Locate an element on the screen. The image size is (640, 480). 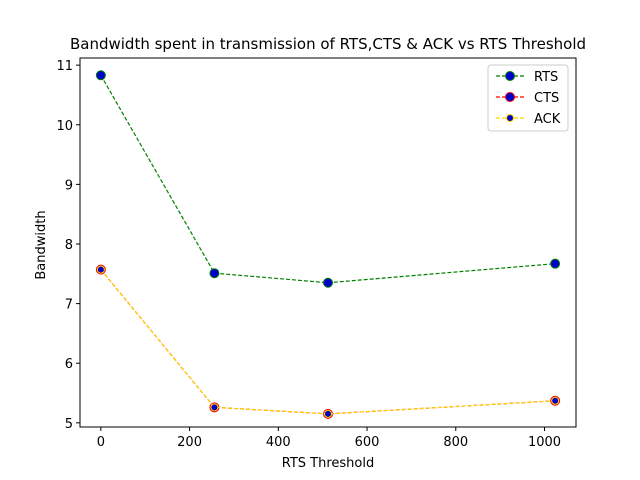
legend: RTS CTS ACK is located at coordinates (528, 98).